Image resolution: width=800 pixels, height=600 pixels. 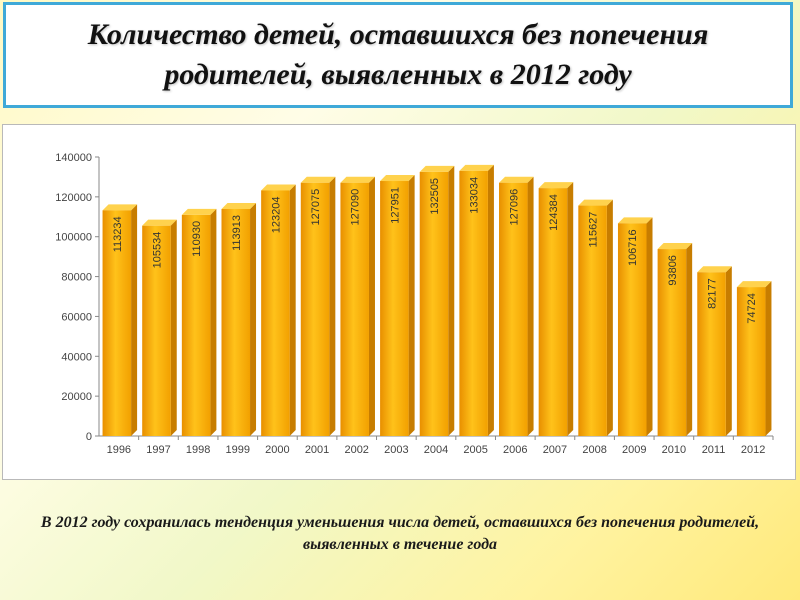 I want to click on data-label: 127075, so click(x=316, y=207).